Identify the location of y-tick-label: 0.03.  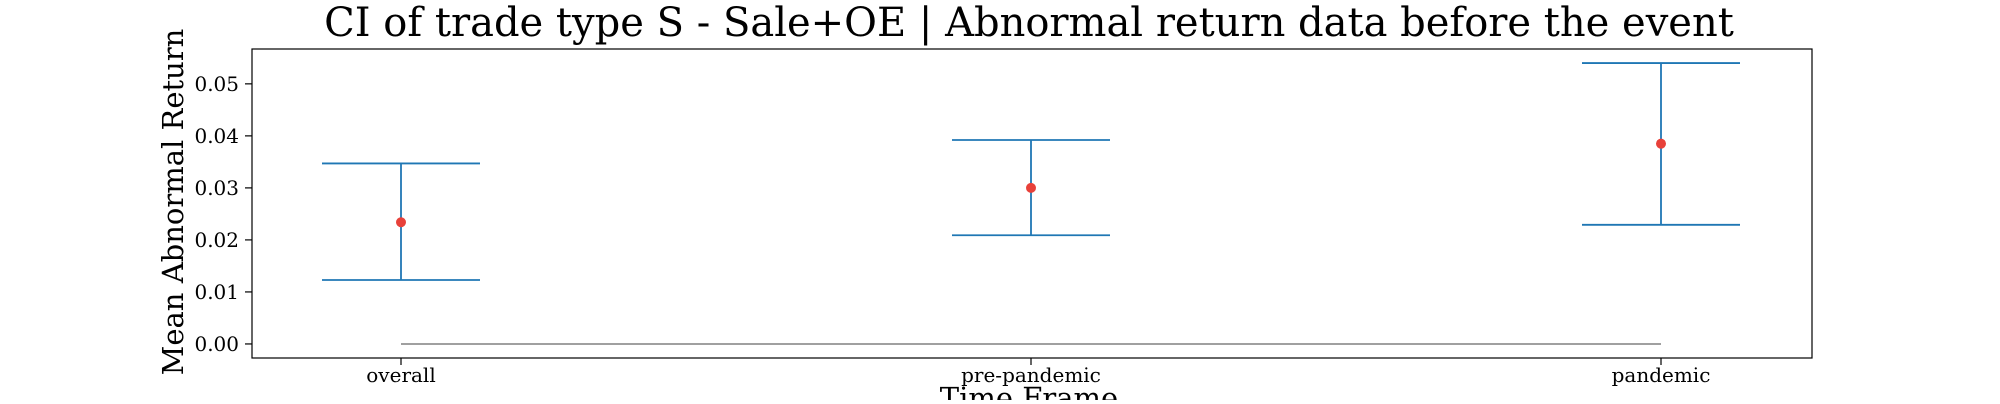
(216, 188).